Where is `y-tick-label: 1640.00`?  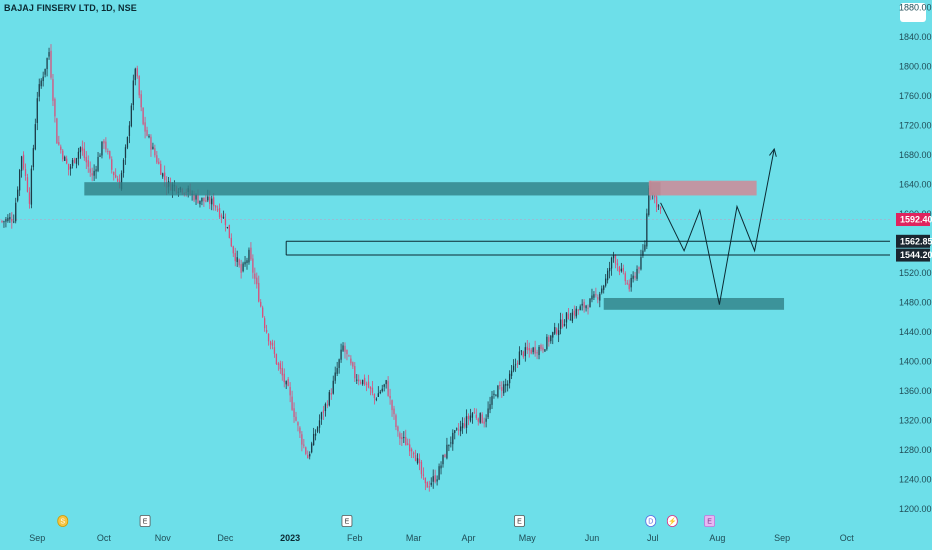 y-tick-label: 1640.00 is located at coordinates (915, 184).